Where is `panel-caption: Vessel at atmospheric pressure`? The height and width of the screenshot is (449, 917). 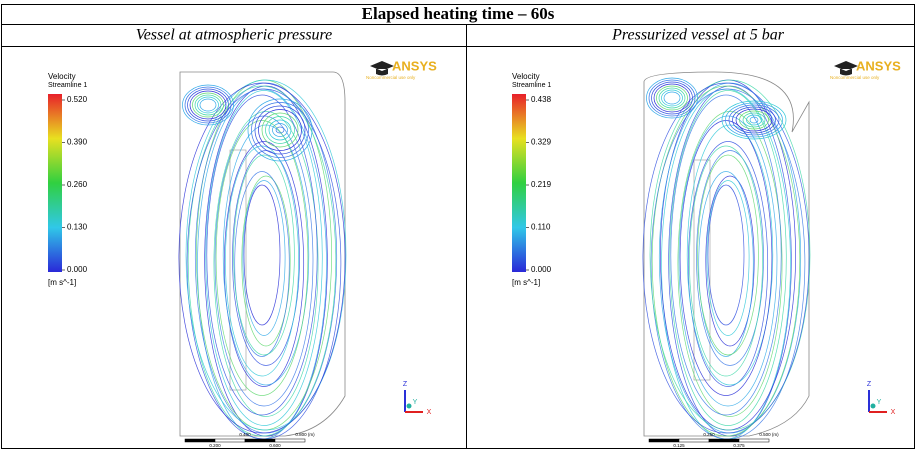 panel-caption: Vessel at atmospheric pressure is located at coordinates (234, 35).